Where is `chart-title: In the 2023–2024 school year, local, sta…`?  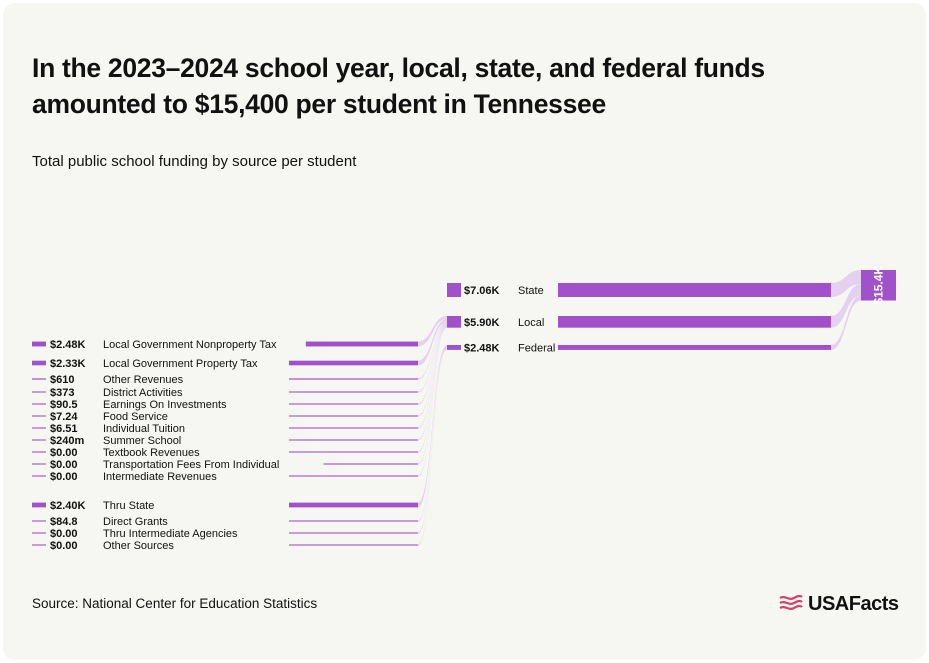
chart-title: In the 2023–2024 school year, local, sta… is located at coordinates (398, 86).